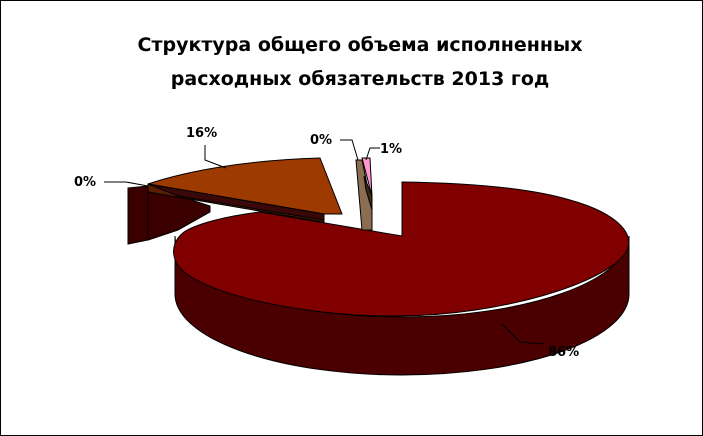  I want to click on label-86: 86%, so click(563, 352).